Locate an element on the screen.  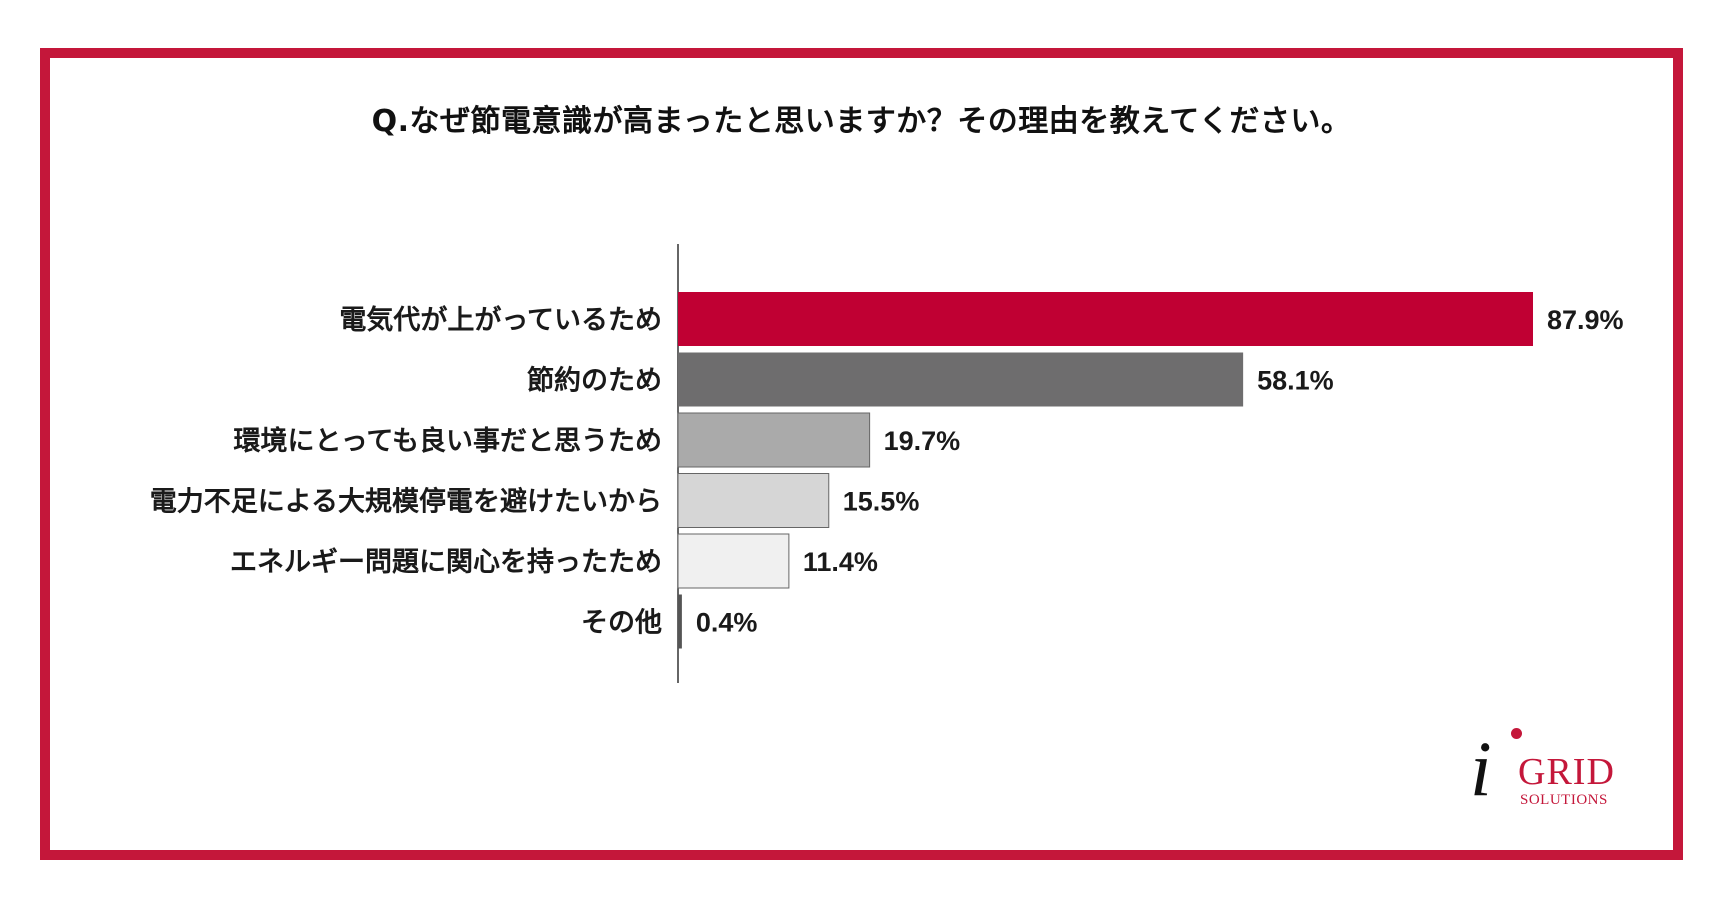
category-label-2: 節約のため is located at coordinates (594, 381).